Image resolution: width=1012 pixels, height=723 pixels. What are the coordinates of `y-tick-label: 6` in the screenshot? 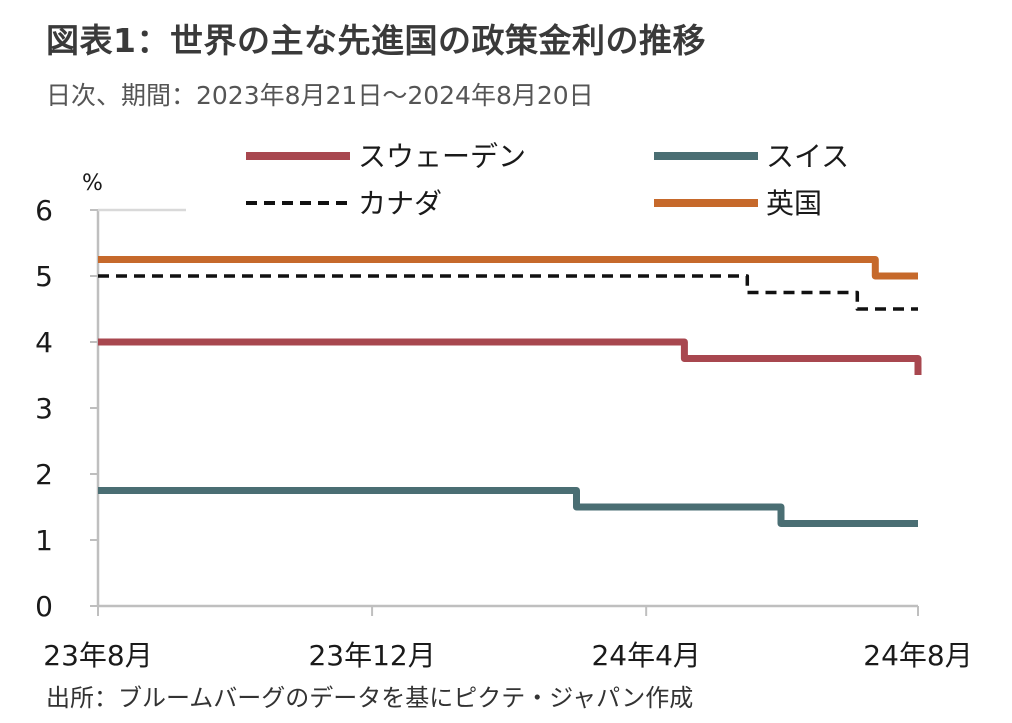 It's located at (44, 210).